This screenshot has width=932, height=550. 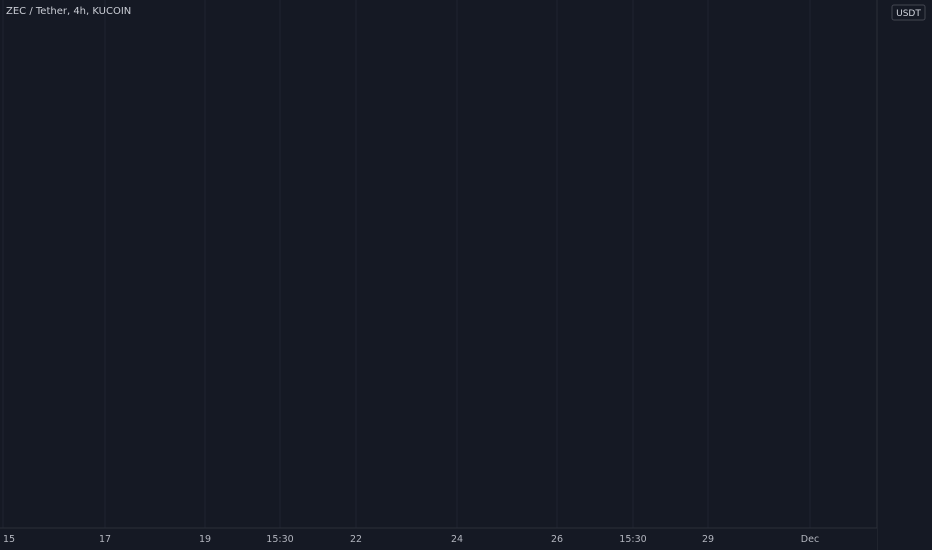 What do you see at coordinates (356, 539) in the screenshot?
I see `time-tick-label: 22` at bounding box center [356, 539].